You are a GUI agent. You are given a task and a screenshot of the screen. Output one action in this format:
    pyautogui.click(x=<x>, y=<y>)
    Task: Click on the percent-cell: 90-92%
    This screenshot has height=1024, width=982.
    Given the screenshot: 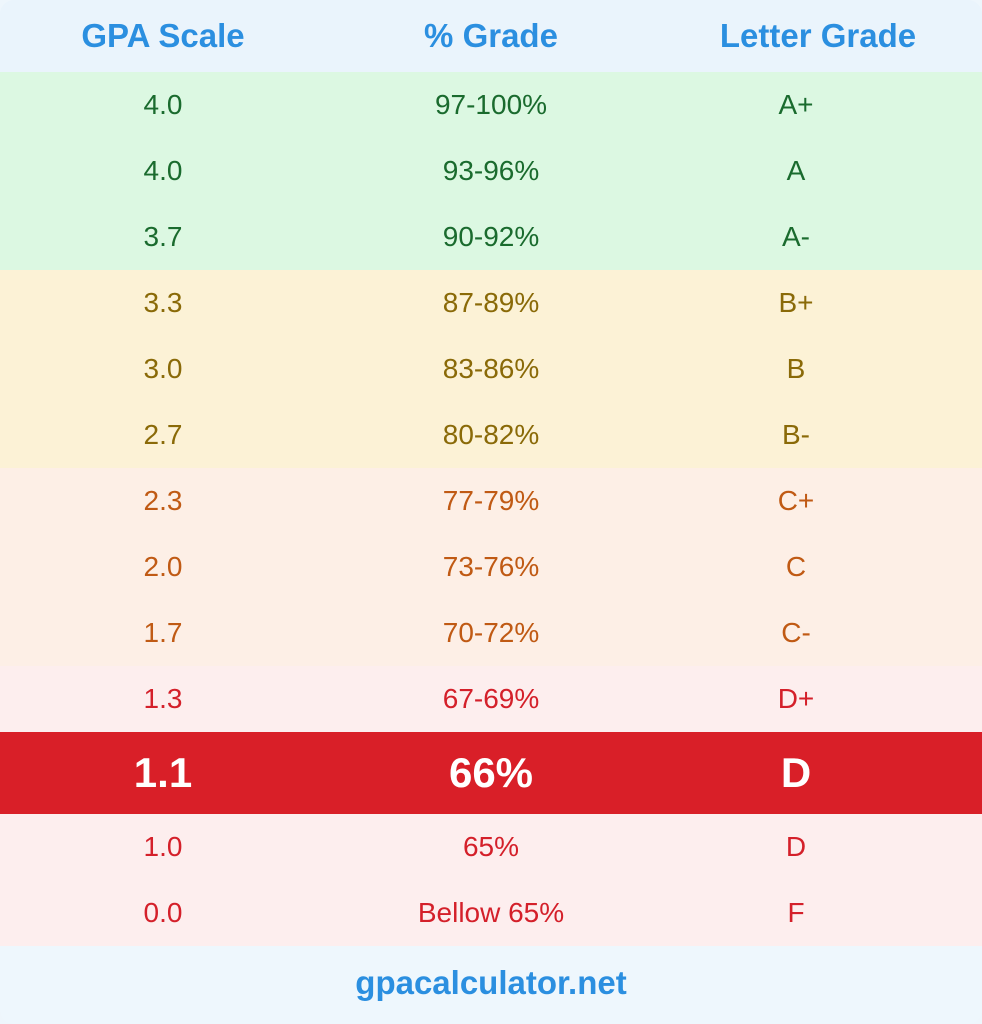 What is the action you would take?
    pyautogui.click(x=491, y=236)
    